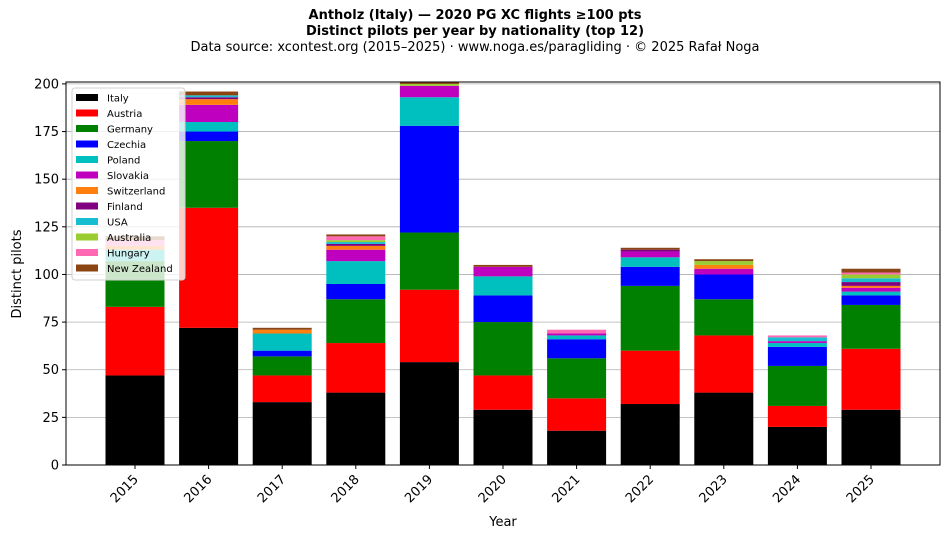  Describe the element at coordinates (419, 489) in the screenshot. I see `x-tick-label: 2019` at that location.